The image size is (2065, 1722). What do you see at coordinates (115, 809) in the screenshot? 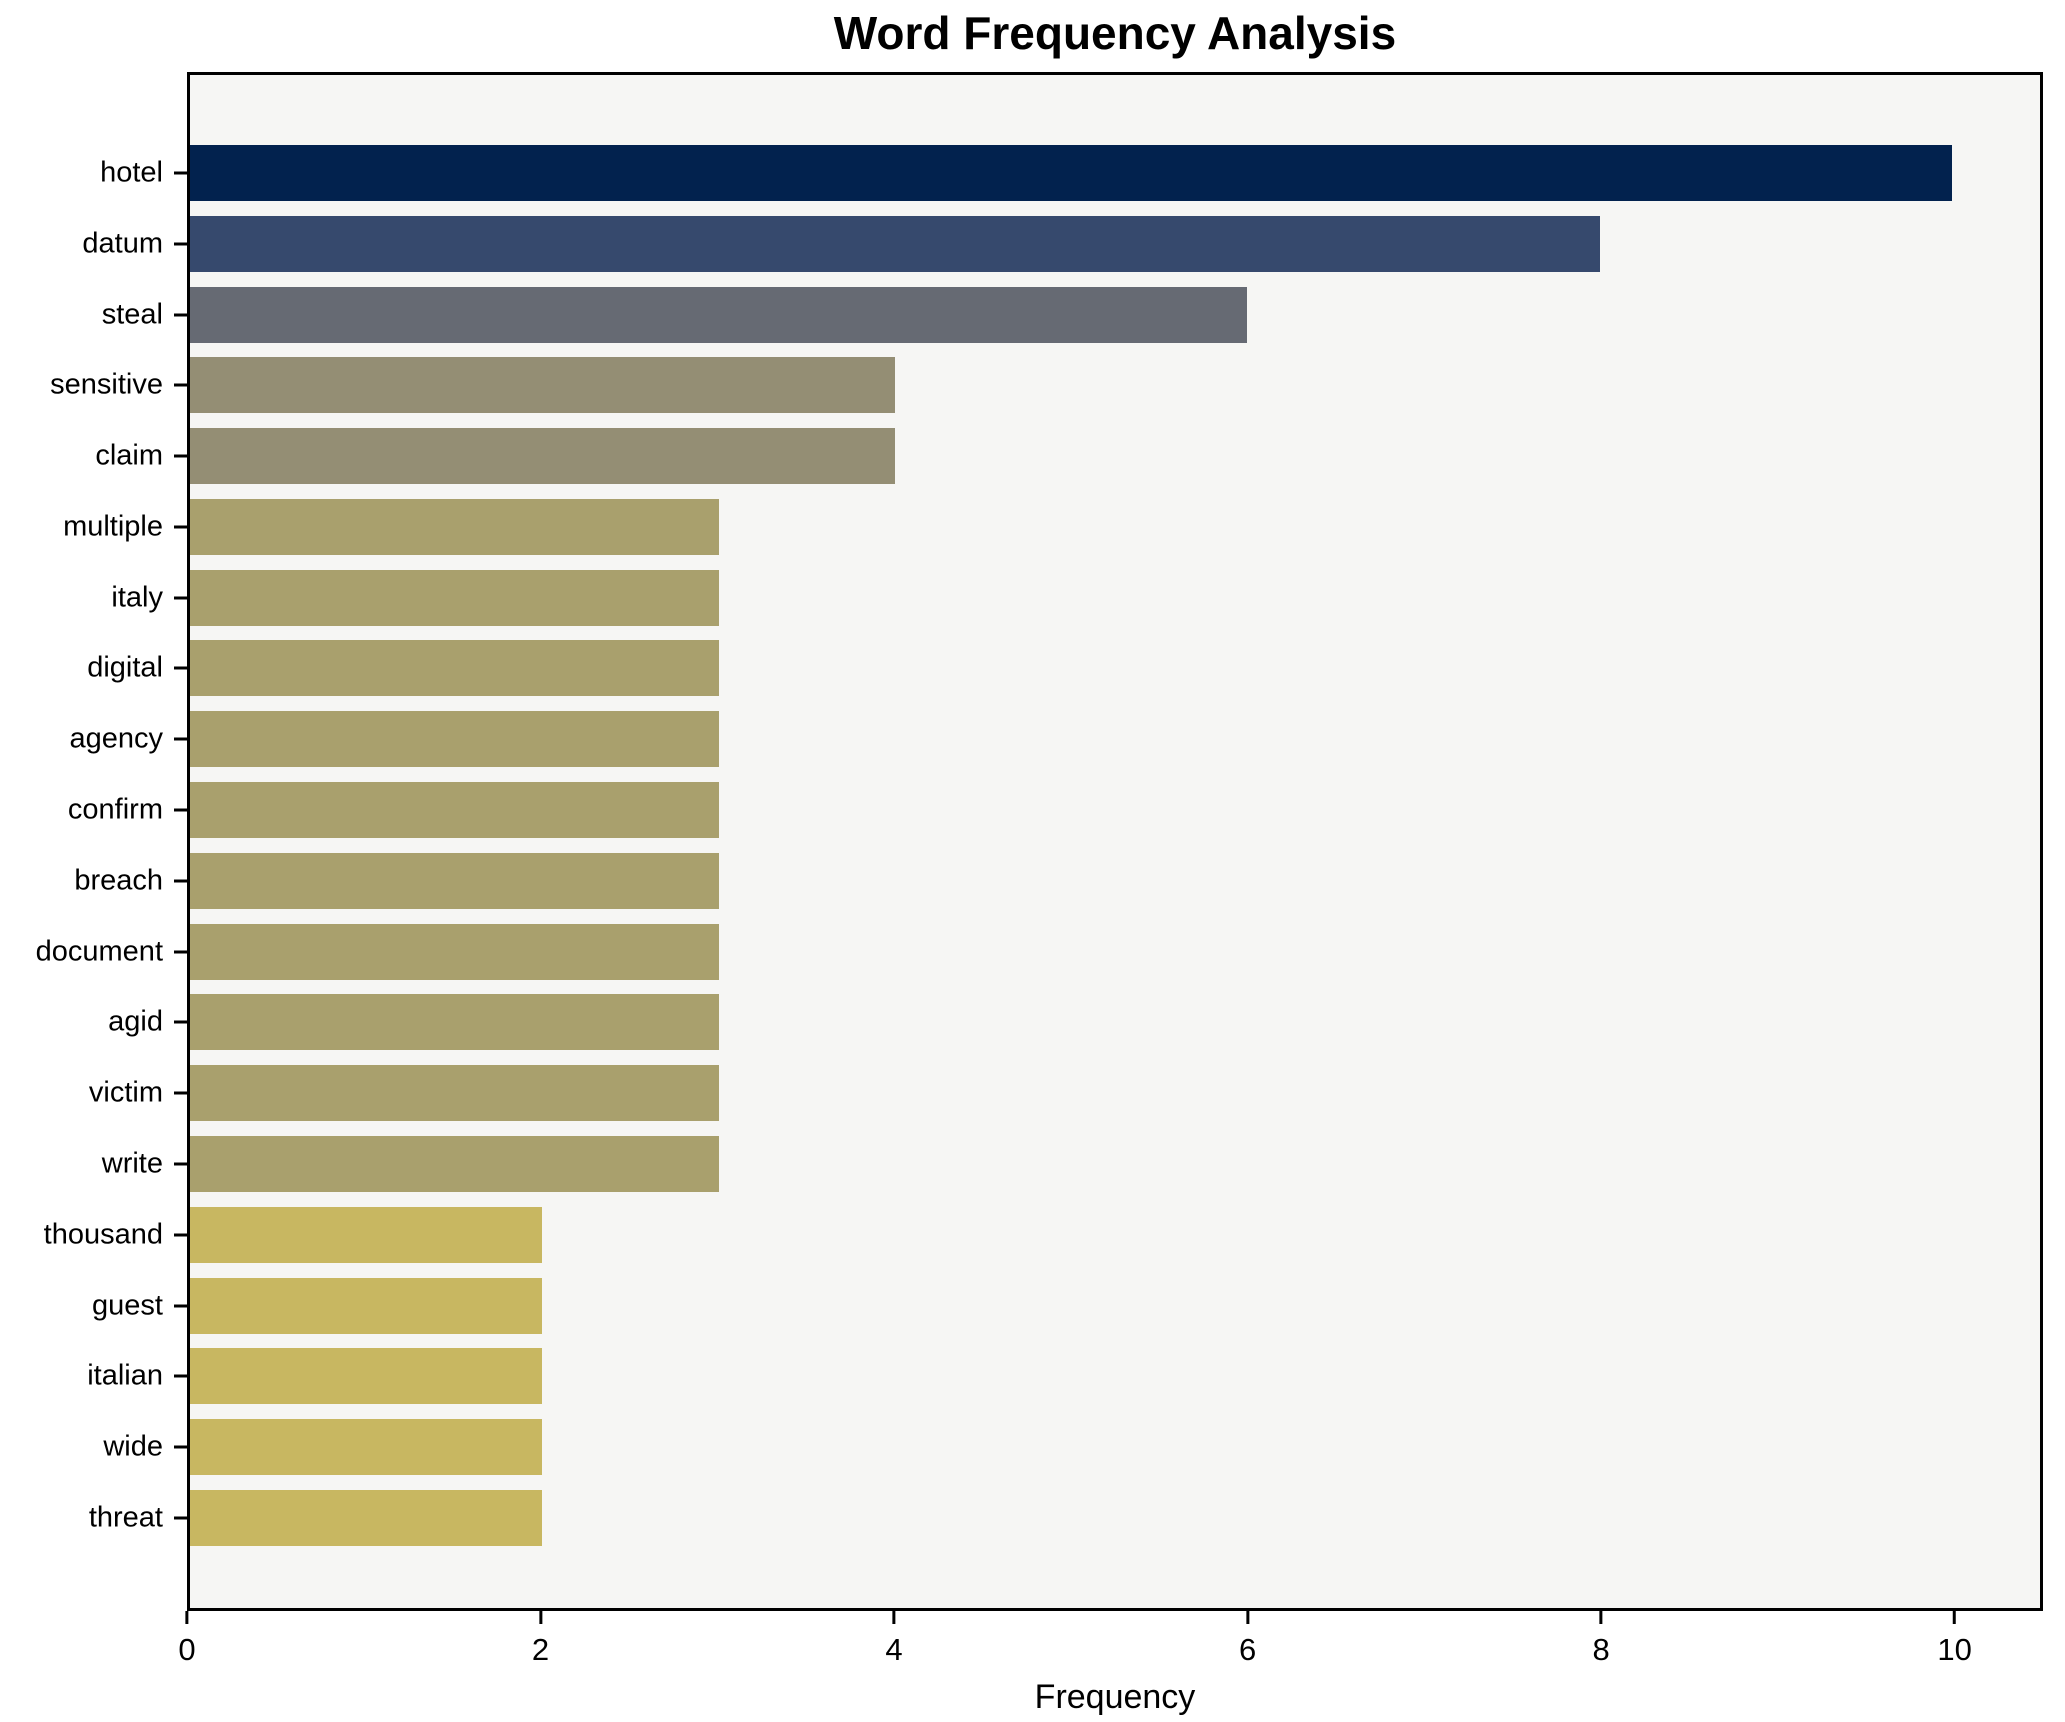
I see `y-axis-label: confirm` at bounding box center [115, 809].